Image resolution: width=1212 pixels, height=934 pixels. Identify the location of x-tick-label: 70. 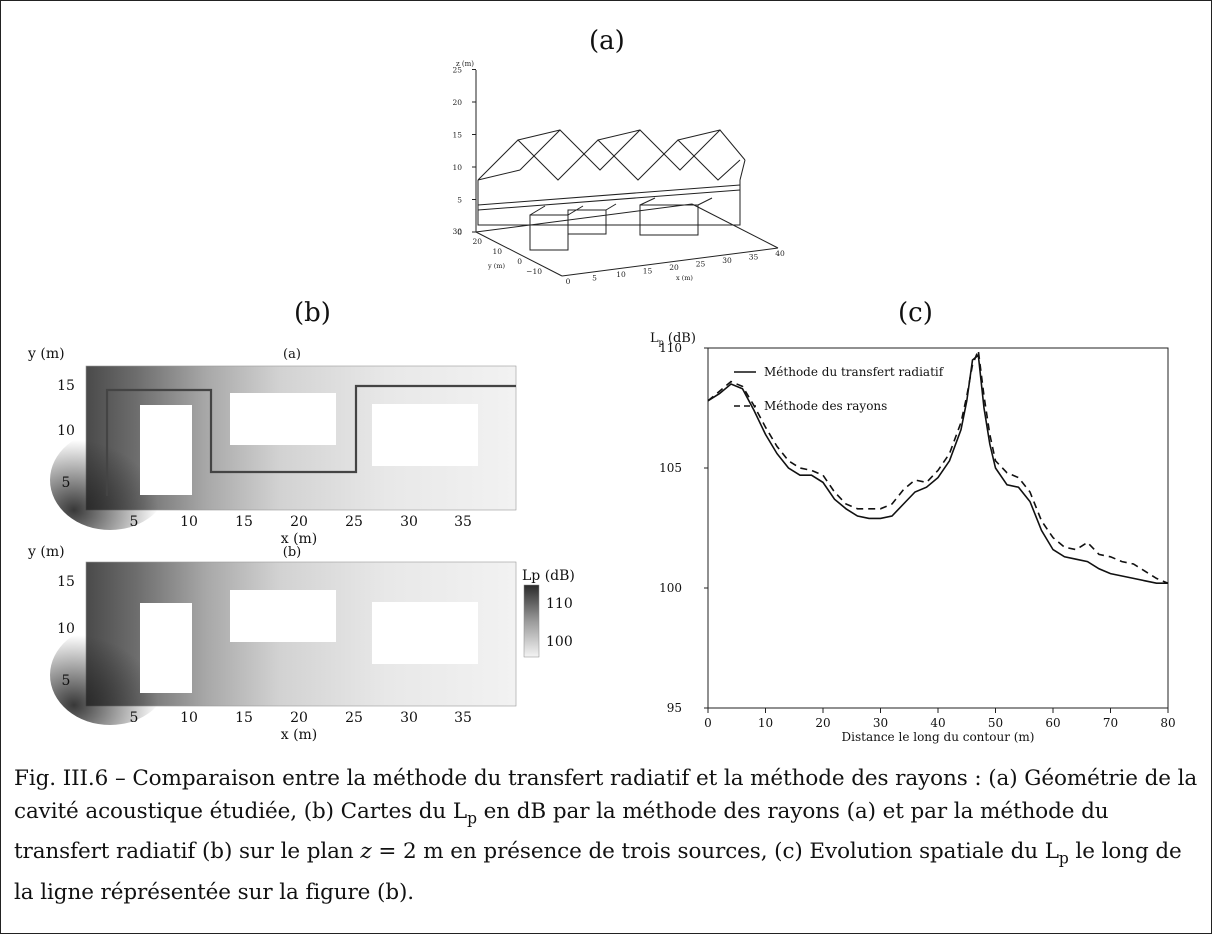
(1110, 723).